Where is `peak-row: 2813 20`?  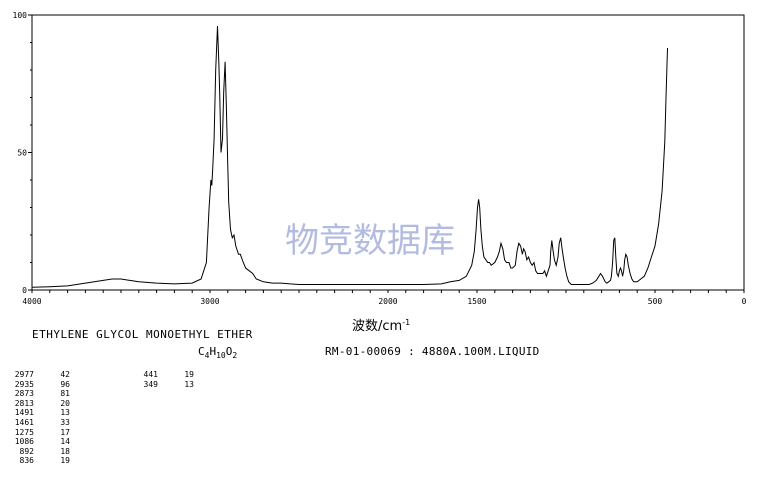 peak-row: 2813 20 is located at coordinates (42, 404).